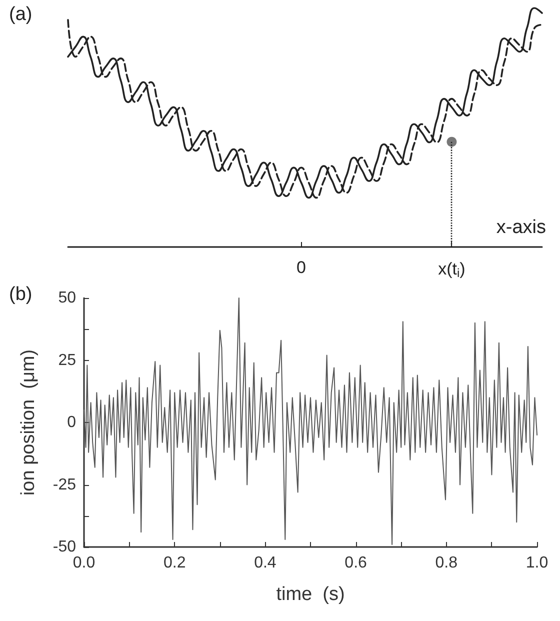  I want to click on y-axis-title: ion position (μm), so click(28, 422).